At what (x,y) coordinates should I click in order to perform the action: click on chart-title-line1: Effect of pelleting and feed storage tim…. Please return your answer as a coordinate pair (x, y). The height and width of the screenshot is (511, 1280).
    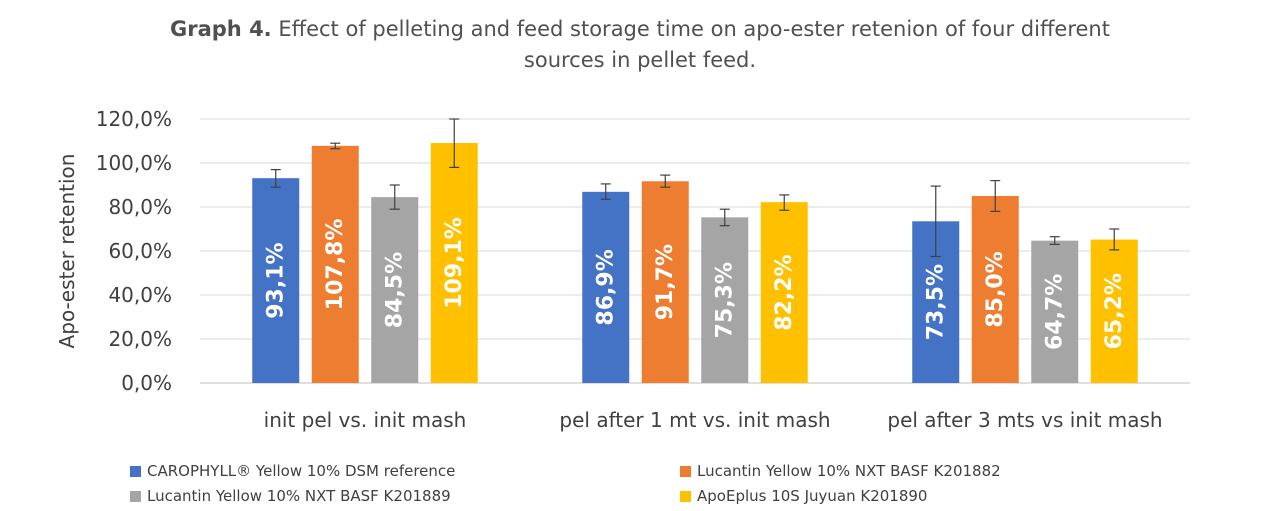
    Looking at the image, I should click on (694, 29).